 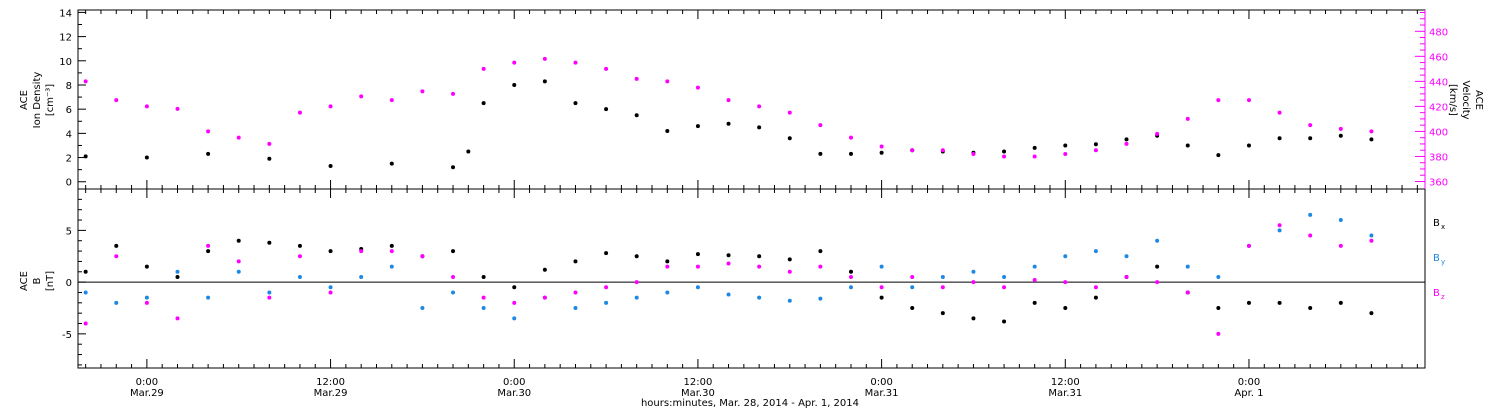 I want to click on bottom-ylabel-line2: B, so click(x=37, y=280).